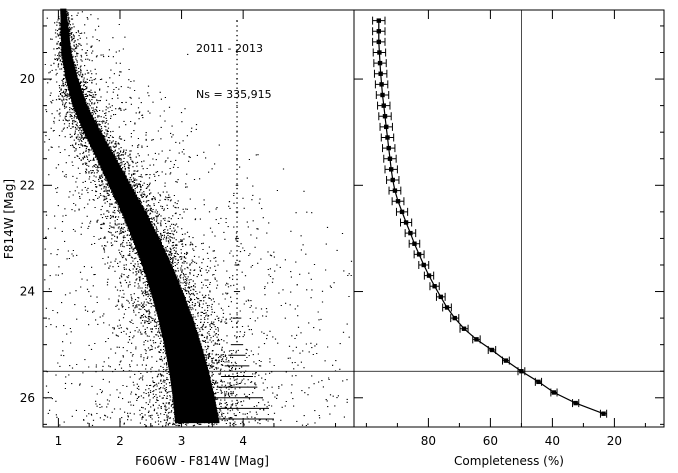 The width and height of the screenshot is (678, 473). Describe the element at coordinates (9, 219) in the screenshot. I see `cmd-y-axis-label: F814W [Mag]` at that location.